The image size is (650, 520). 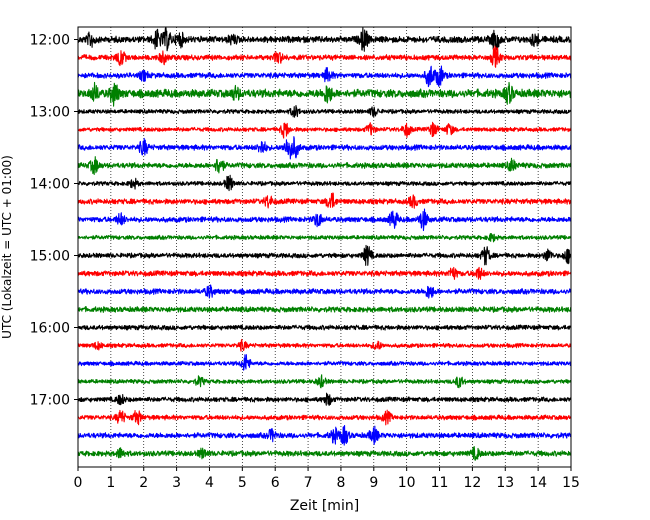 What do you see at coordinates (50, 257) in the screenshot?
I see `y-tick-label-3: 15:00` at bounding box center [50, 257].